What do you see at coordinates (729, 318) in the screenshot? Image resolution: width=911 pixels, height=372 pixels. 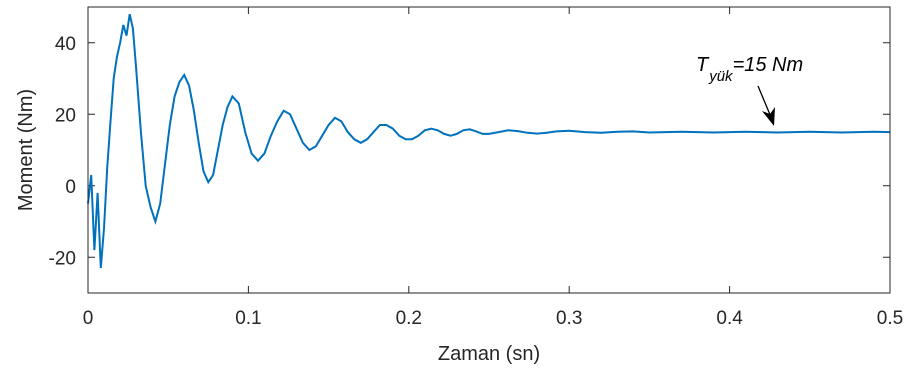 I see `x-tick-label: 0.4` at bounding box center [729, 318].